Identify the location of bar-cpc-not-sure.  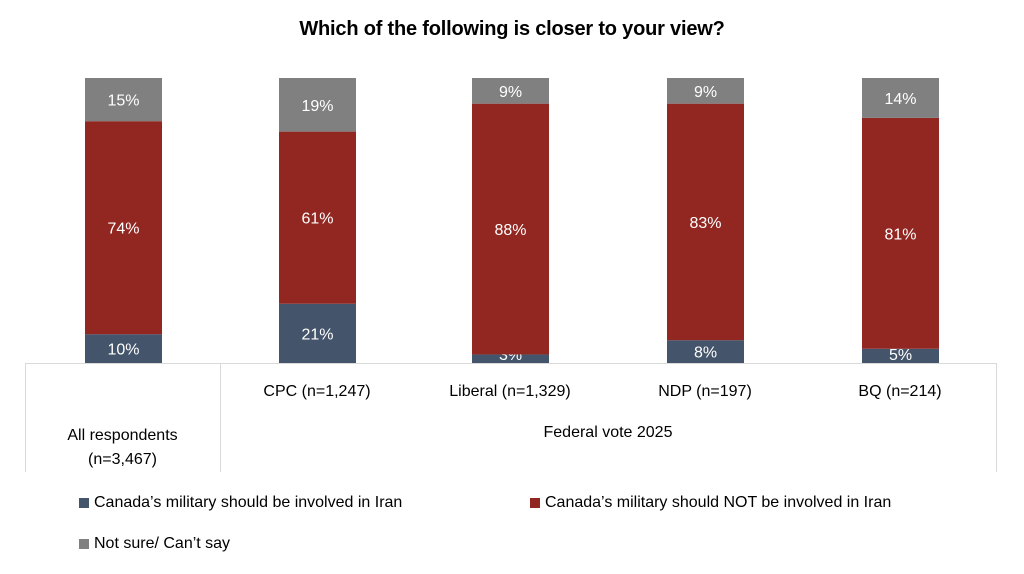
(317, 105).